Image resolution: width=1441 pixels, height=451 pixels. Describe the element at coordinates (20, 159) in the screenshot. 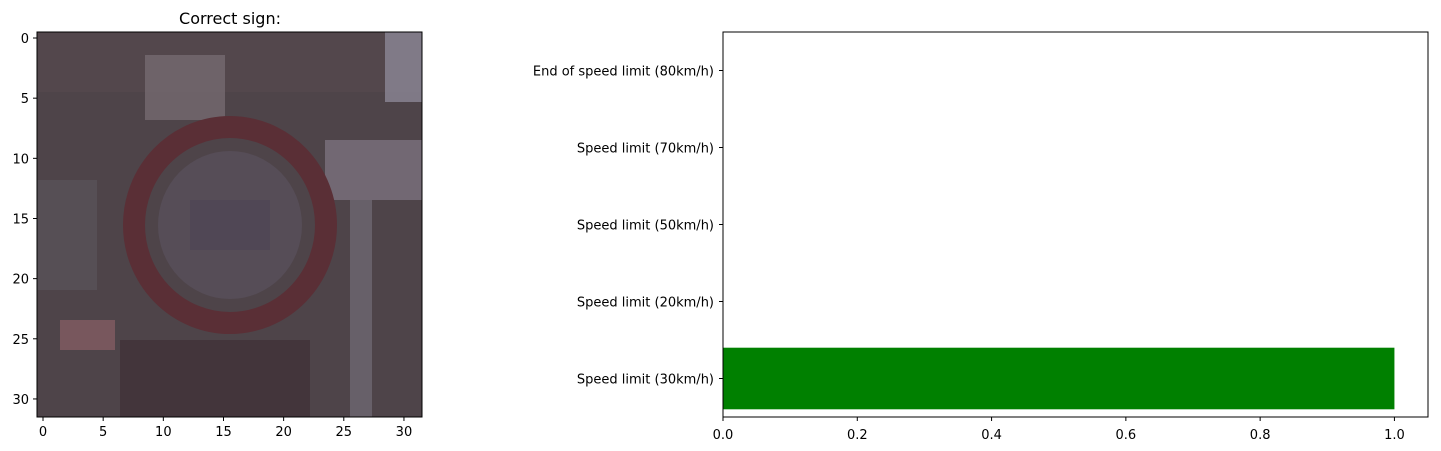

I see `image-y-tick-label: 10` at that location.